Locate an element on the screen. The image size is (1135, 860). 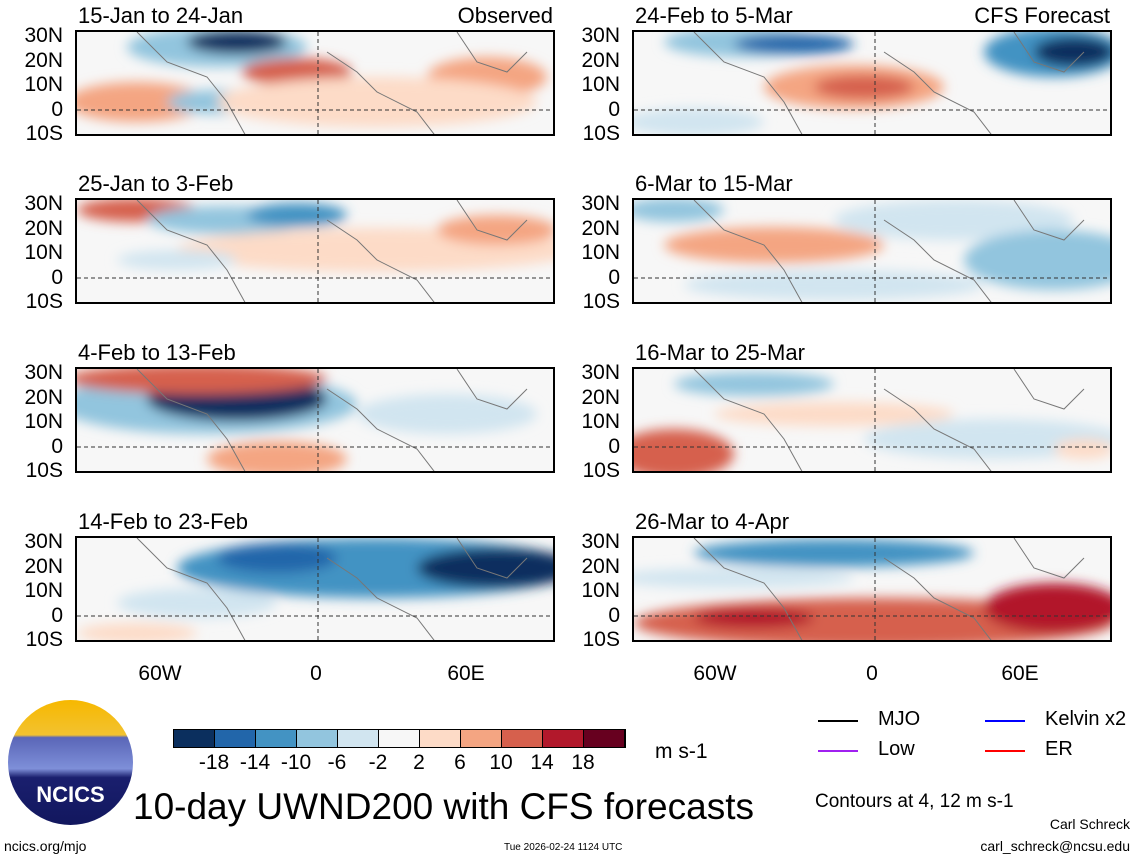
colorbar-label: 18 is located at coordinates (583, 762).